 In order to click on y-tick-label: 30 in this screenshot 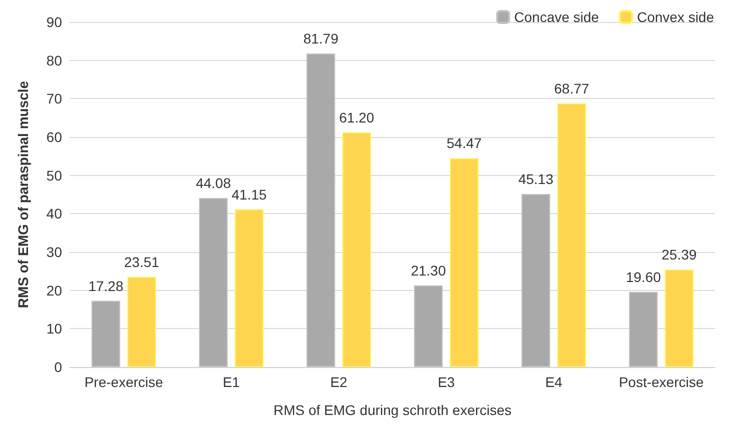, I will do `click(54, 252)`.